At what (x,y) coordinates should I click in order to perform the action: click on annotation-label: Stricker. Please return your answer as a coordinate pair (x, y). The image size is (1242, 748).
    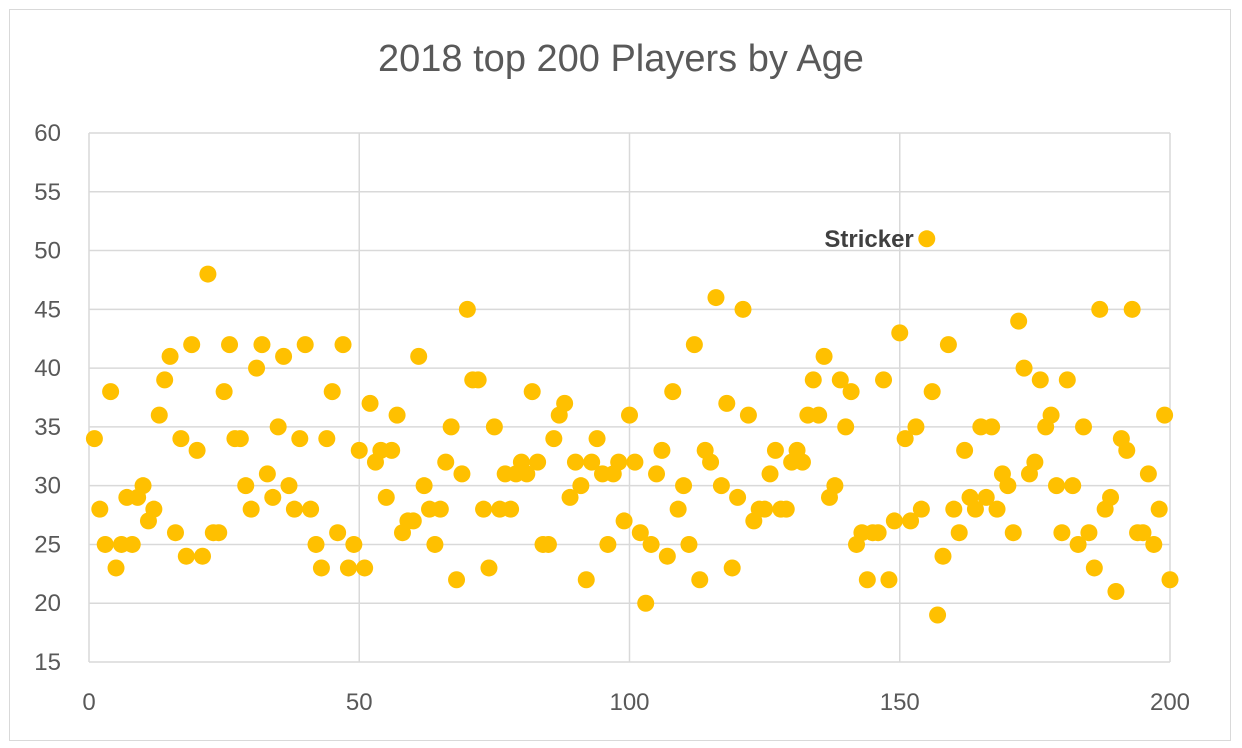
    Looking at the image, I should click on (868, 239).